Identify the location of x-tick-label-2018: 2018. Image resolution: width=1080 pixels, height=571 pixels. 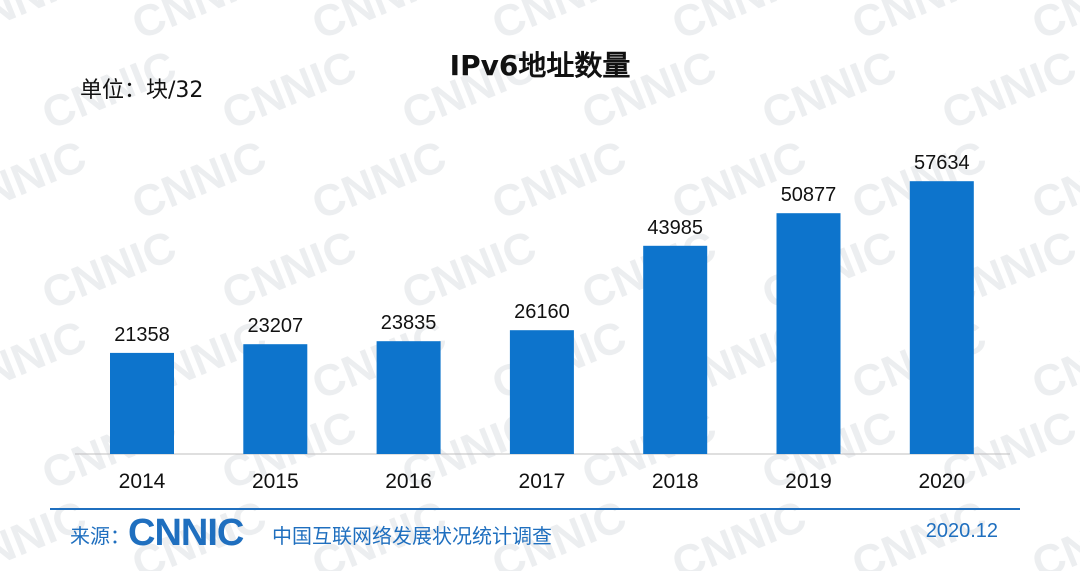
(675, 481).